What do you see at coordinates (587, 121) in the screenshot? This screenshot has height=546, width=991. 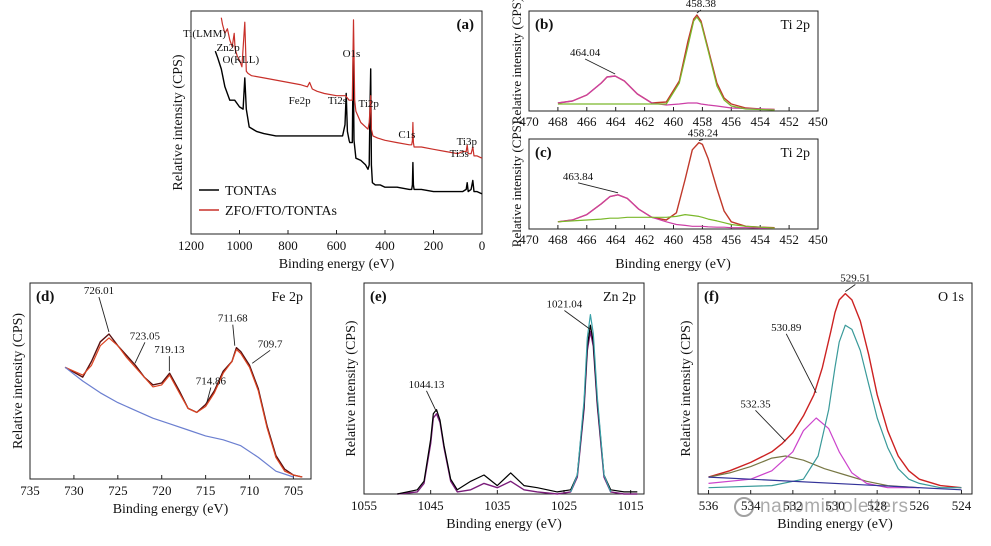 I see `panel-b-xtick-label-2: 466` at bounding box center [587, 121].